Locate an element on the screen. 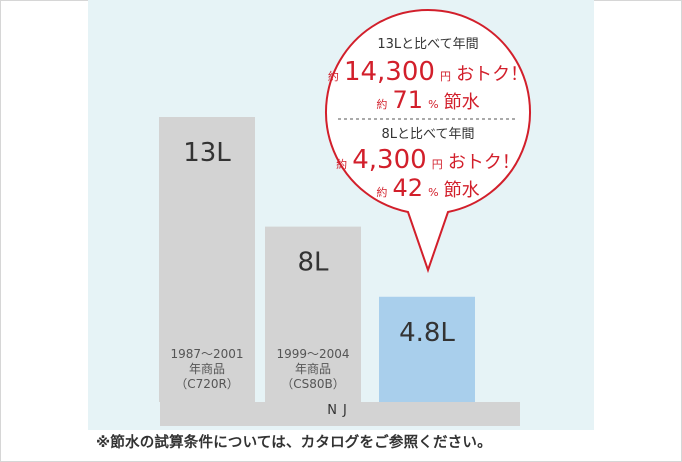  callout-line3-suffix: おトク！ is located at coordinates (484, 162).